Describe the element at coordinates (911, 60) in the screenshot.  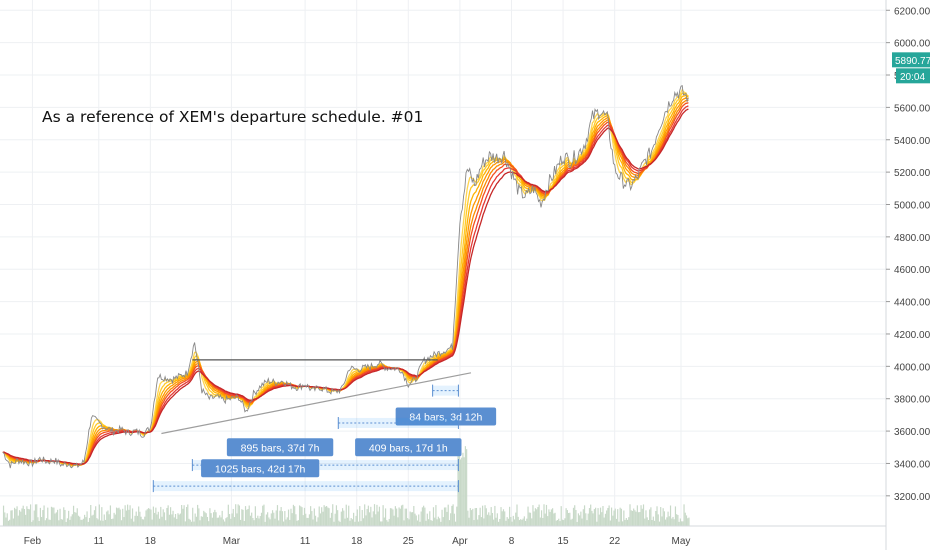
I see `last-price-box` at that location.